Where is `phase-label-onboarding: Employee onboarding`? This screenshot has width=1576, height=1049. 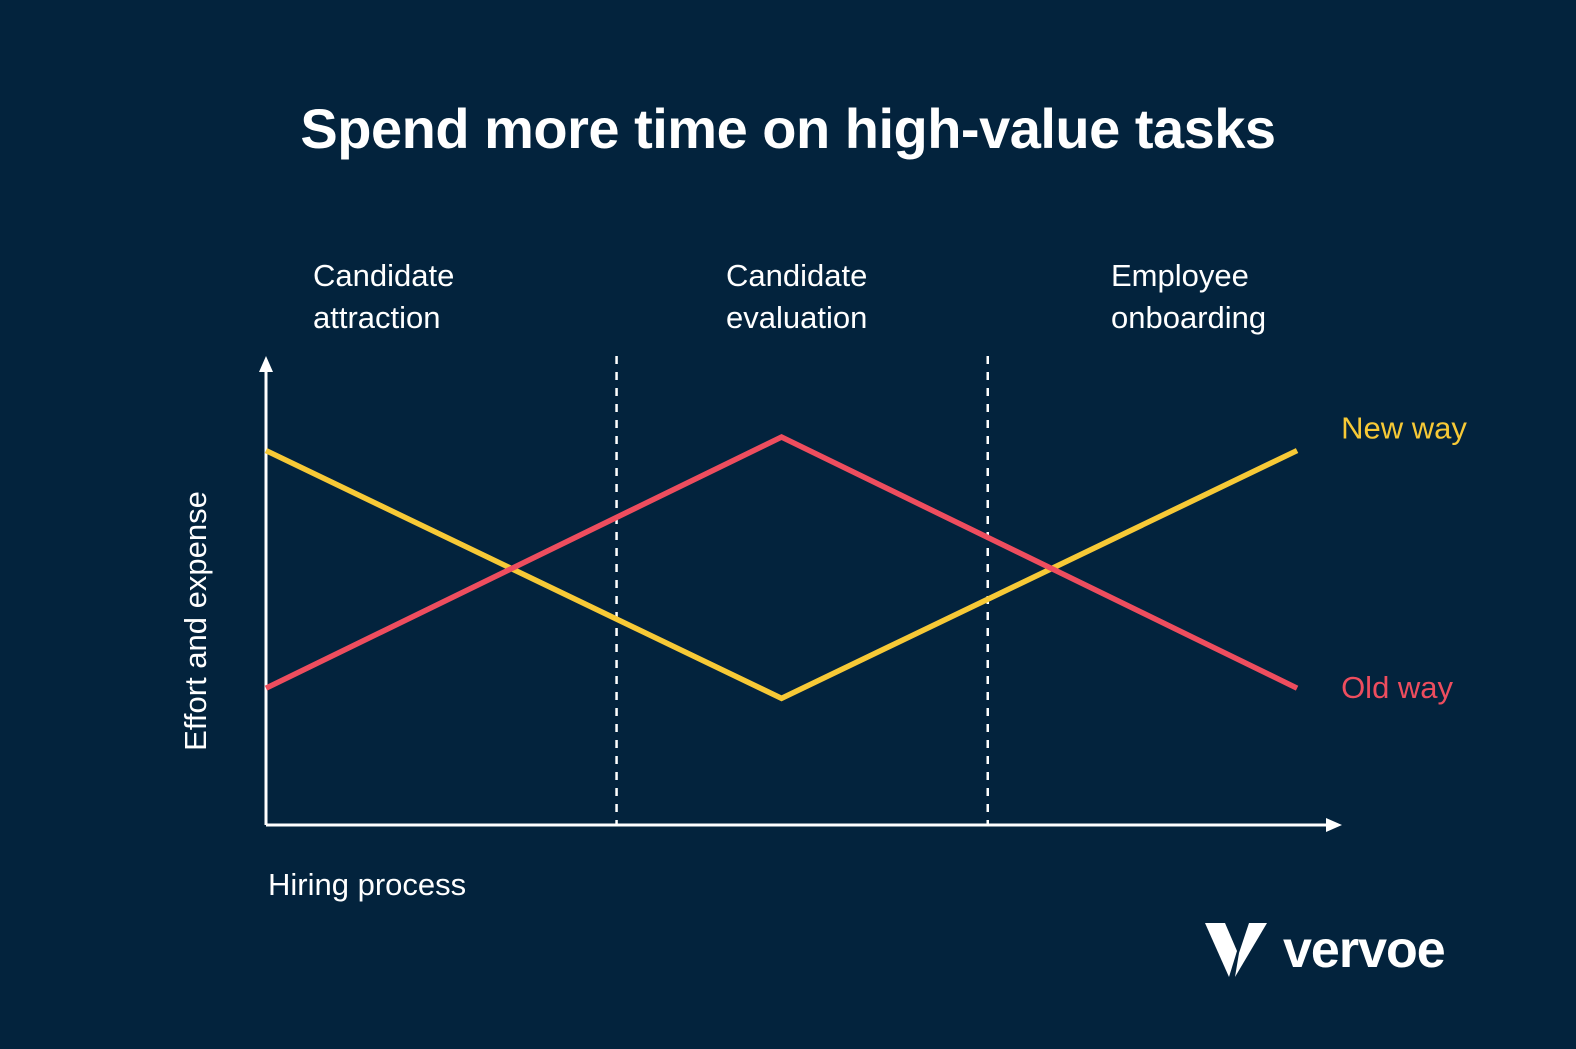
phase-label-onboarding: Employee onboarding is located at coordinates (1189, 296).